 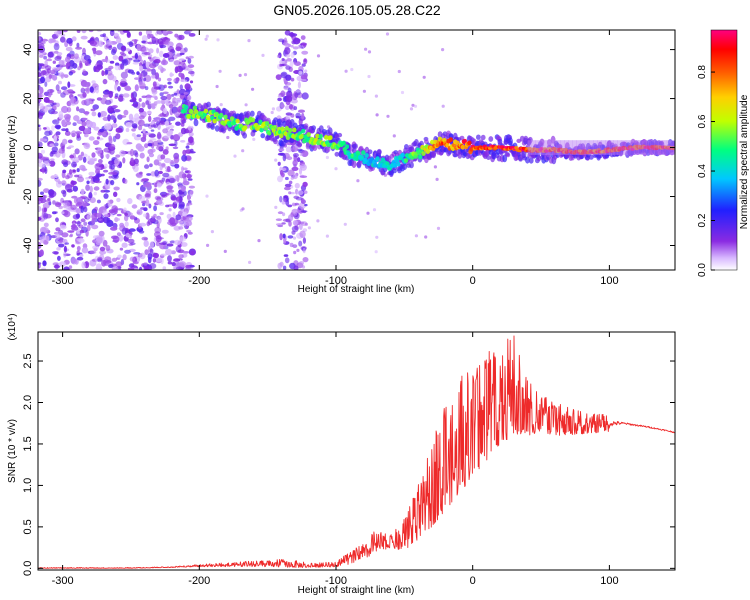 I want to click on colorbar-scale, so click(x=724, y=150).